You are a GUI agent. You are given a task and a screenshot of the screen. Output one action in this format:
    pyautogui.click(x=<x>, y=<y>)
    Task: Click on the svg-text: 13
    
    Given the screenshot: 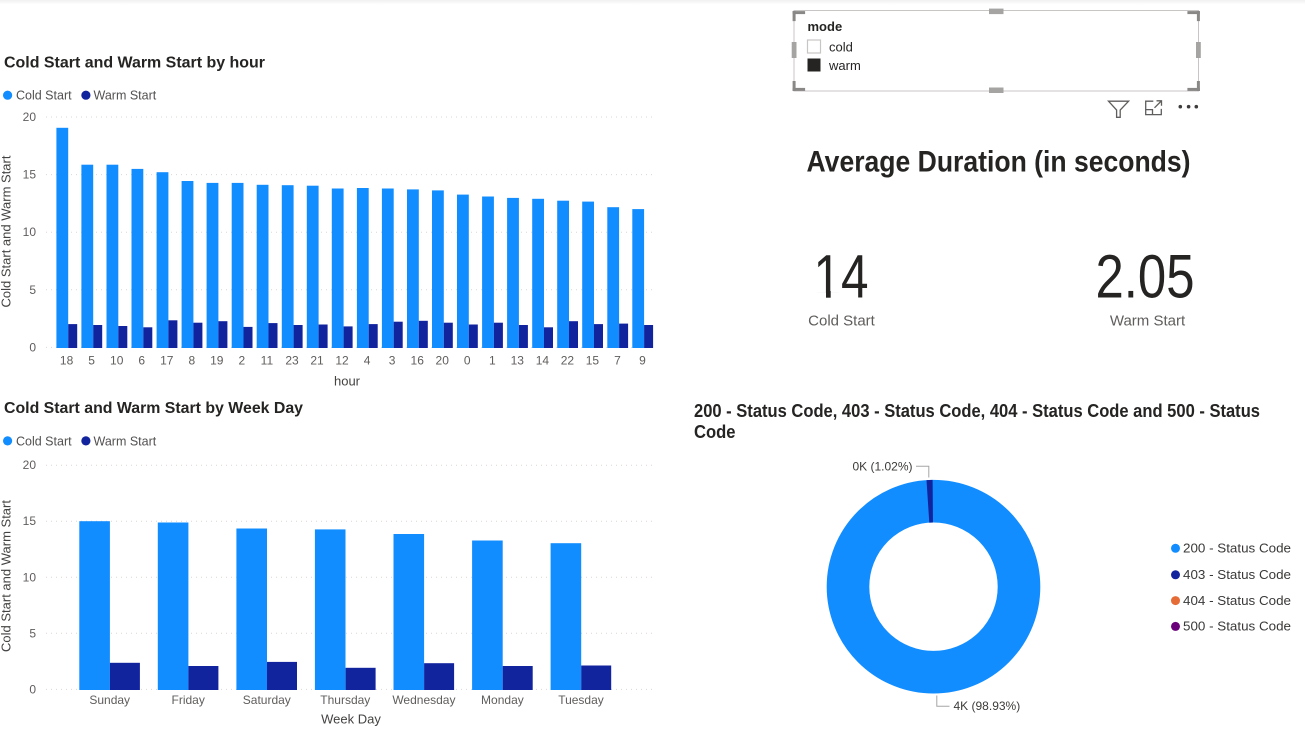 What is the action you would take?
    pyautogui.click(x=518, y=361)
    